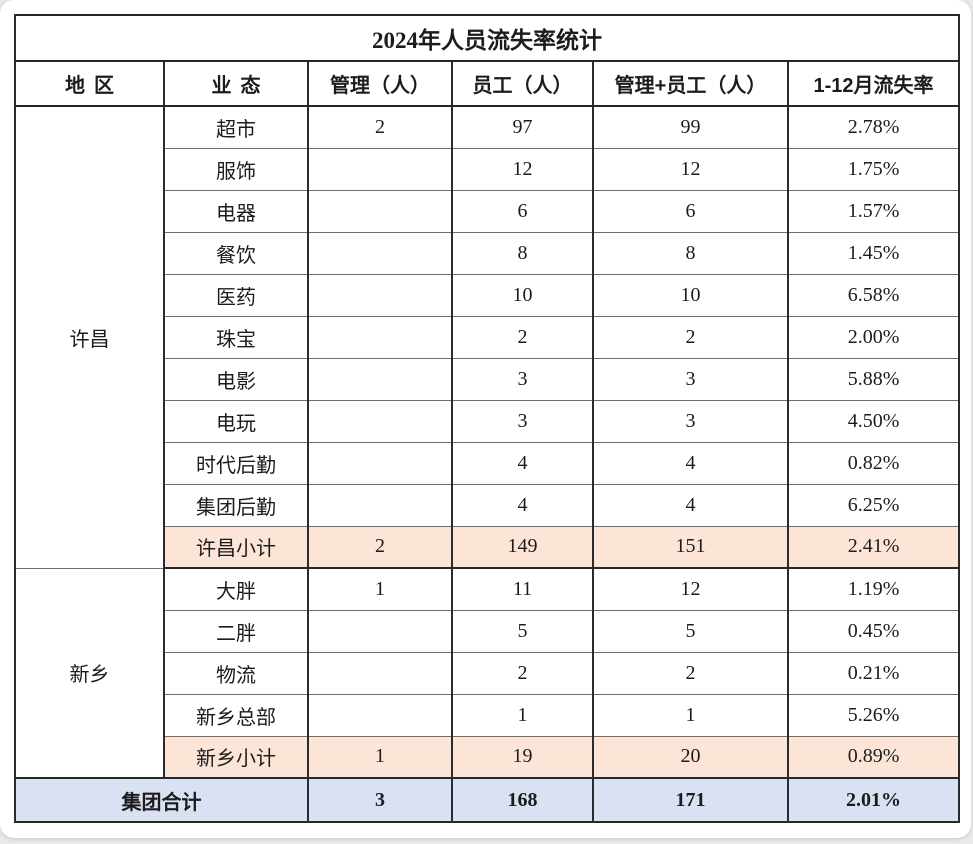 Image resolution: width=973 pixels, height=844 pixels. Describe the element at coordinates (522, 800) in the screenshot. I see `staff-cell: 168` at that location.